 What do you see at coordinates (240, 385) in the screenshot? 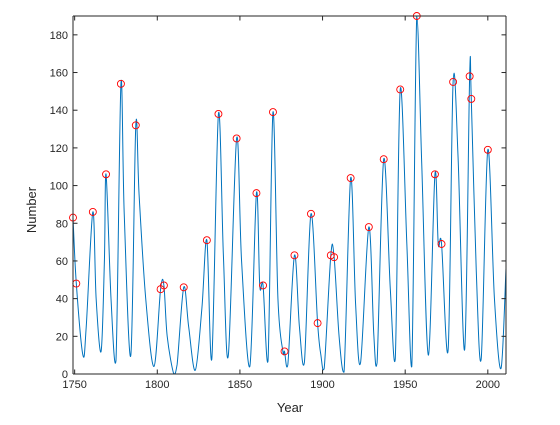
I see `x-tick-label: 1850` at bounding box center [240, 385].